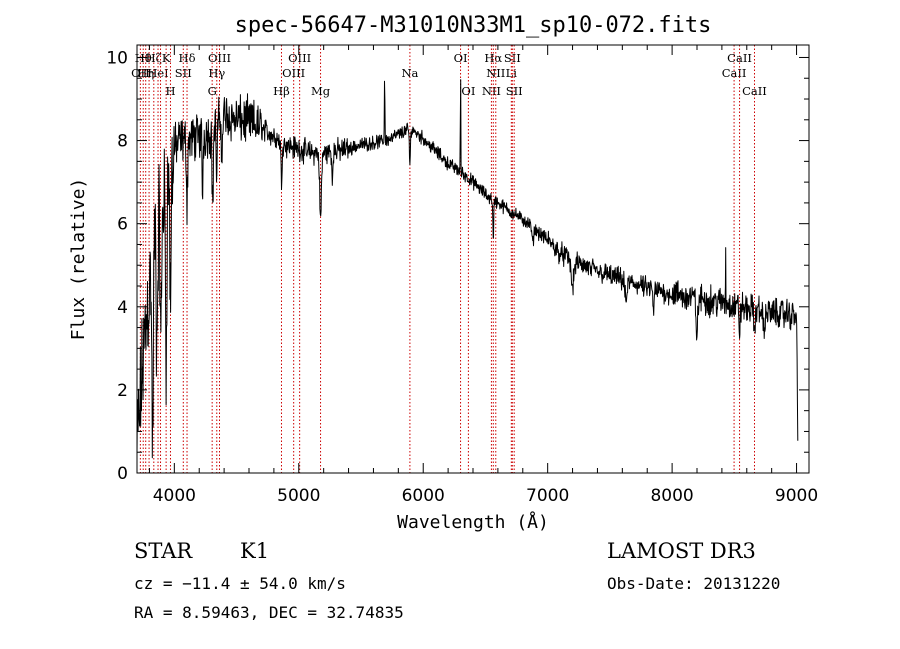 The height and width of the screenshot is (649, 900). Describe the element at coordinates (269, 612) in the screenshot. I see `coordinates: RA = 8.59463, DEC = 32.74835` at that location.